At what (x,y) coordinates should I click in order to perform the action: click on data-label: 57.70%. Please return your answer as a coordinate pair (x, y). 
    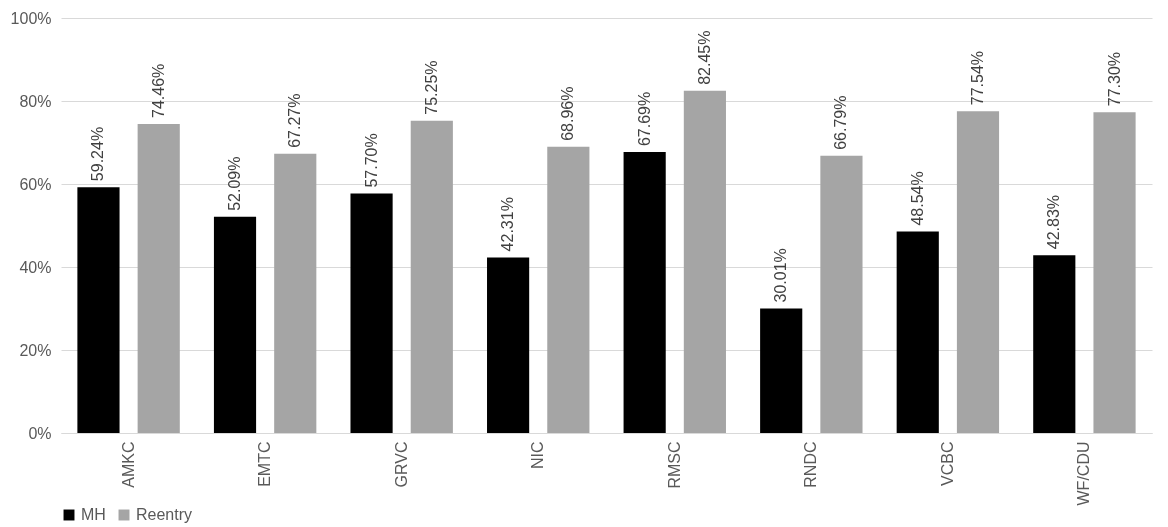
    Looking at the image, I should click on (371, 160).